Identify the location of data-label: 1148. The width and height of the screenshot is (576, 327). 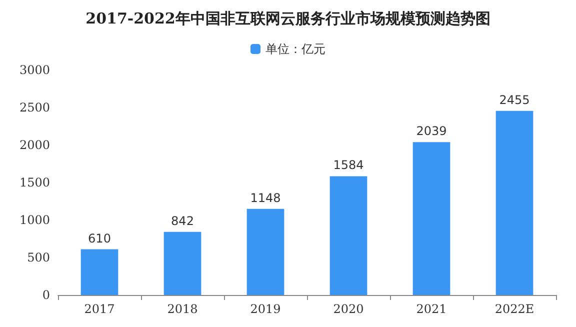
(265, 197).